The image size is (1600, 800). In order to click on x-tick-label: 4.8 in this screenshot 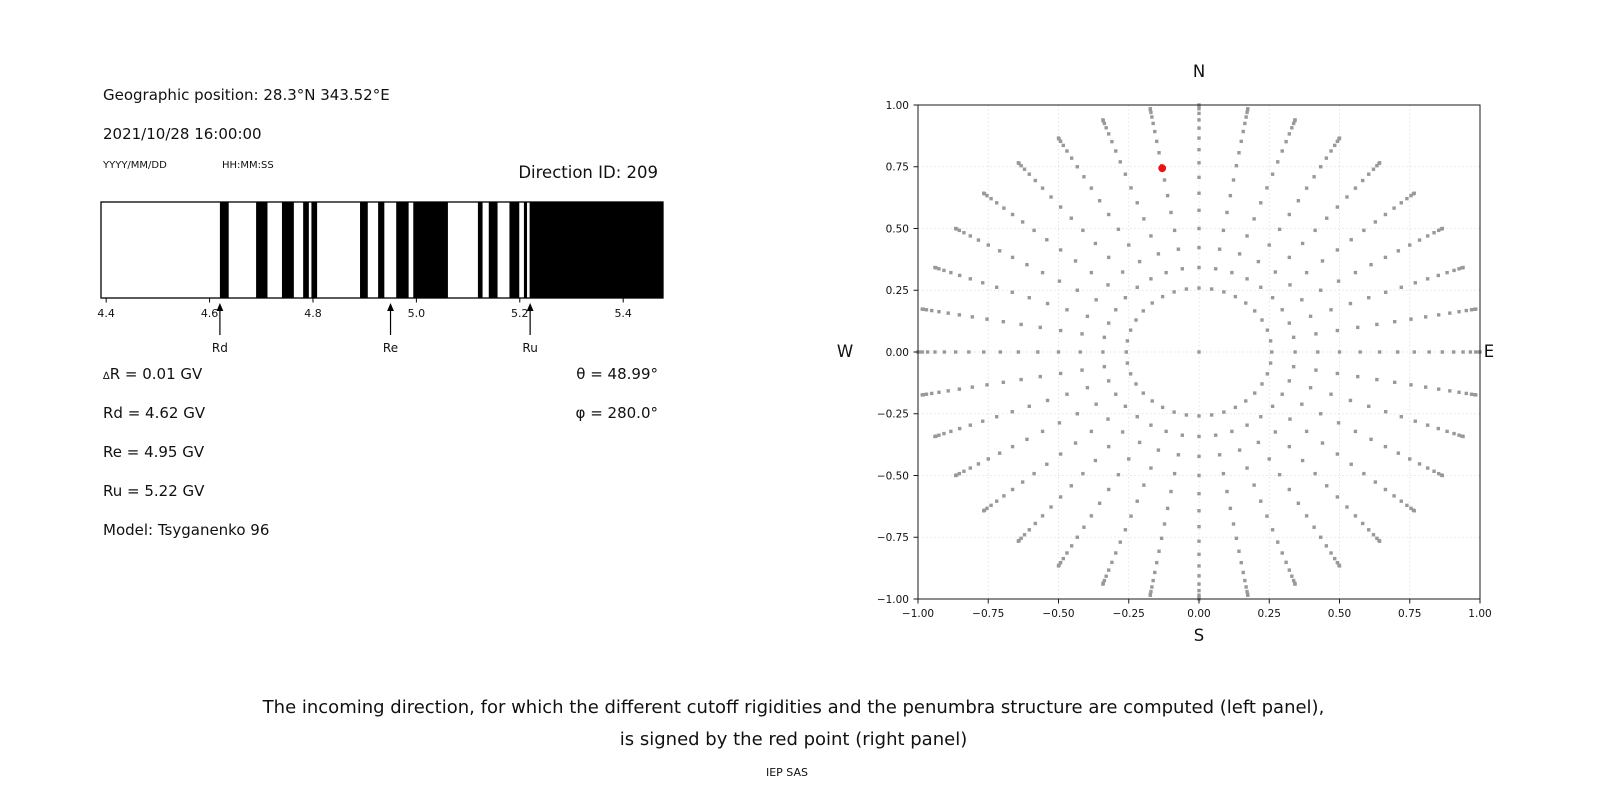, I will do `click(313, 313)`.